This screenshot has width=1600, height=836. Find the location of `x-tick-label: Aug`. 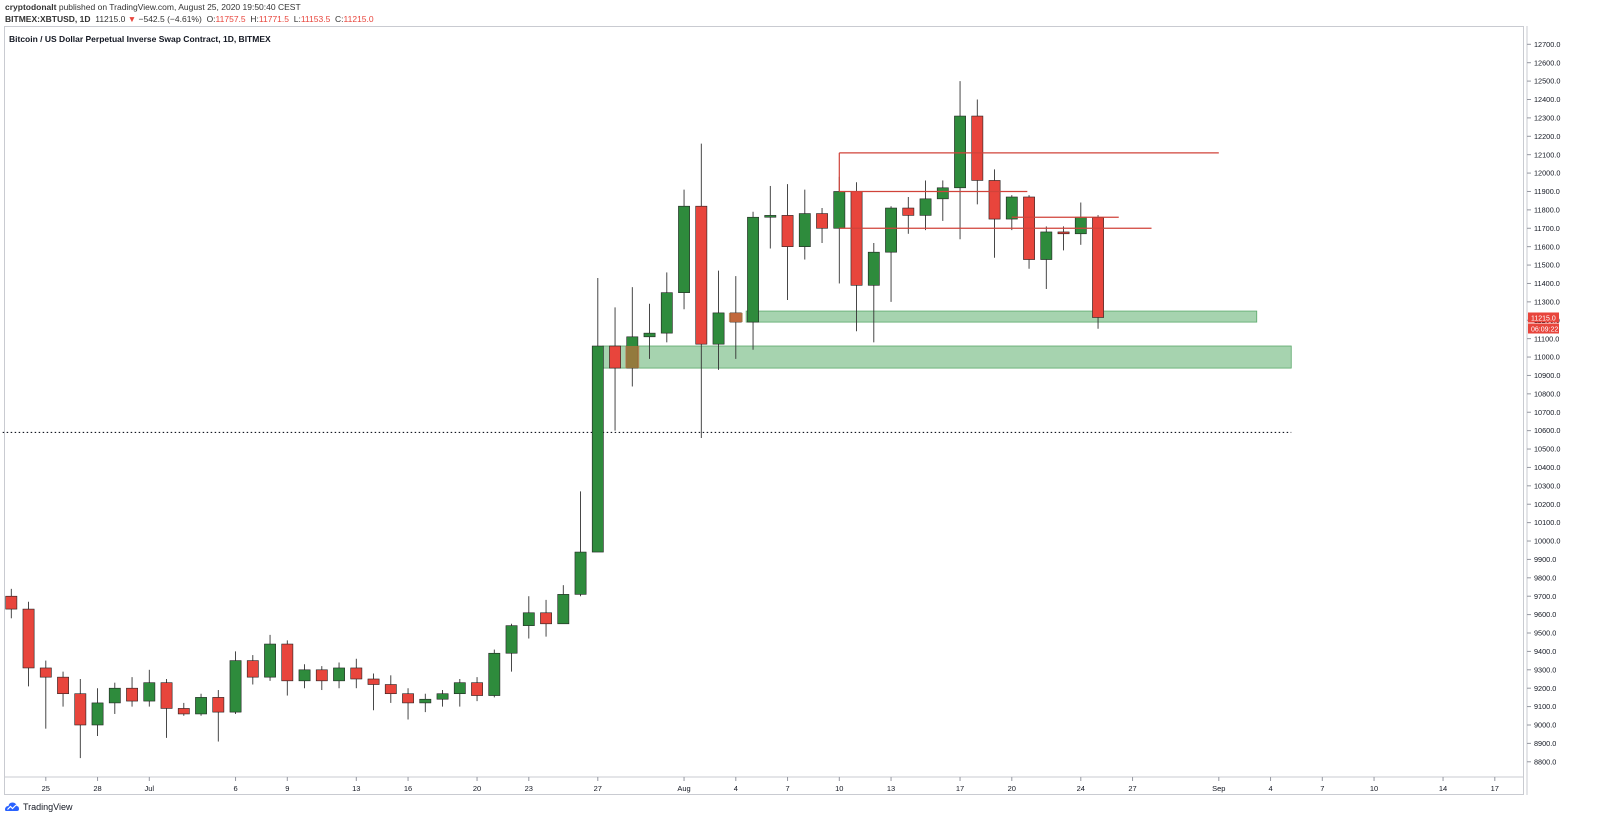

x-tick-label: Aug is located at coordinates (683, 788).